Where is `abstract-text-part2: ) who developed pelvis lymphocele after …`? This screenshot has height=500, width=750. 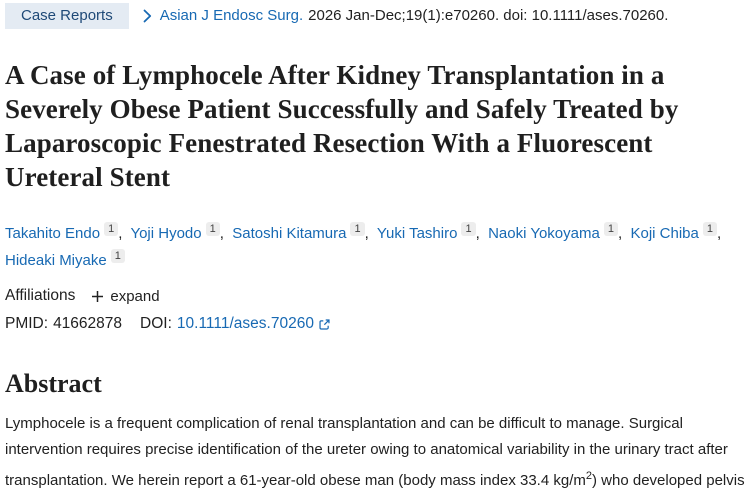 abstract-text-part2: ) who developed pelvis lymphocele after … is located at coordinates (375, 486).